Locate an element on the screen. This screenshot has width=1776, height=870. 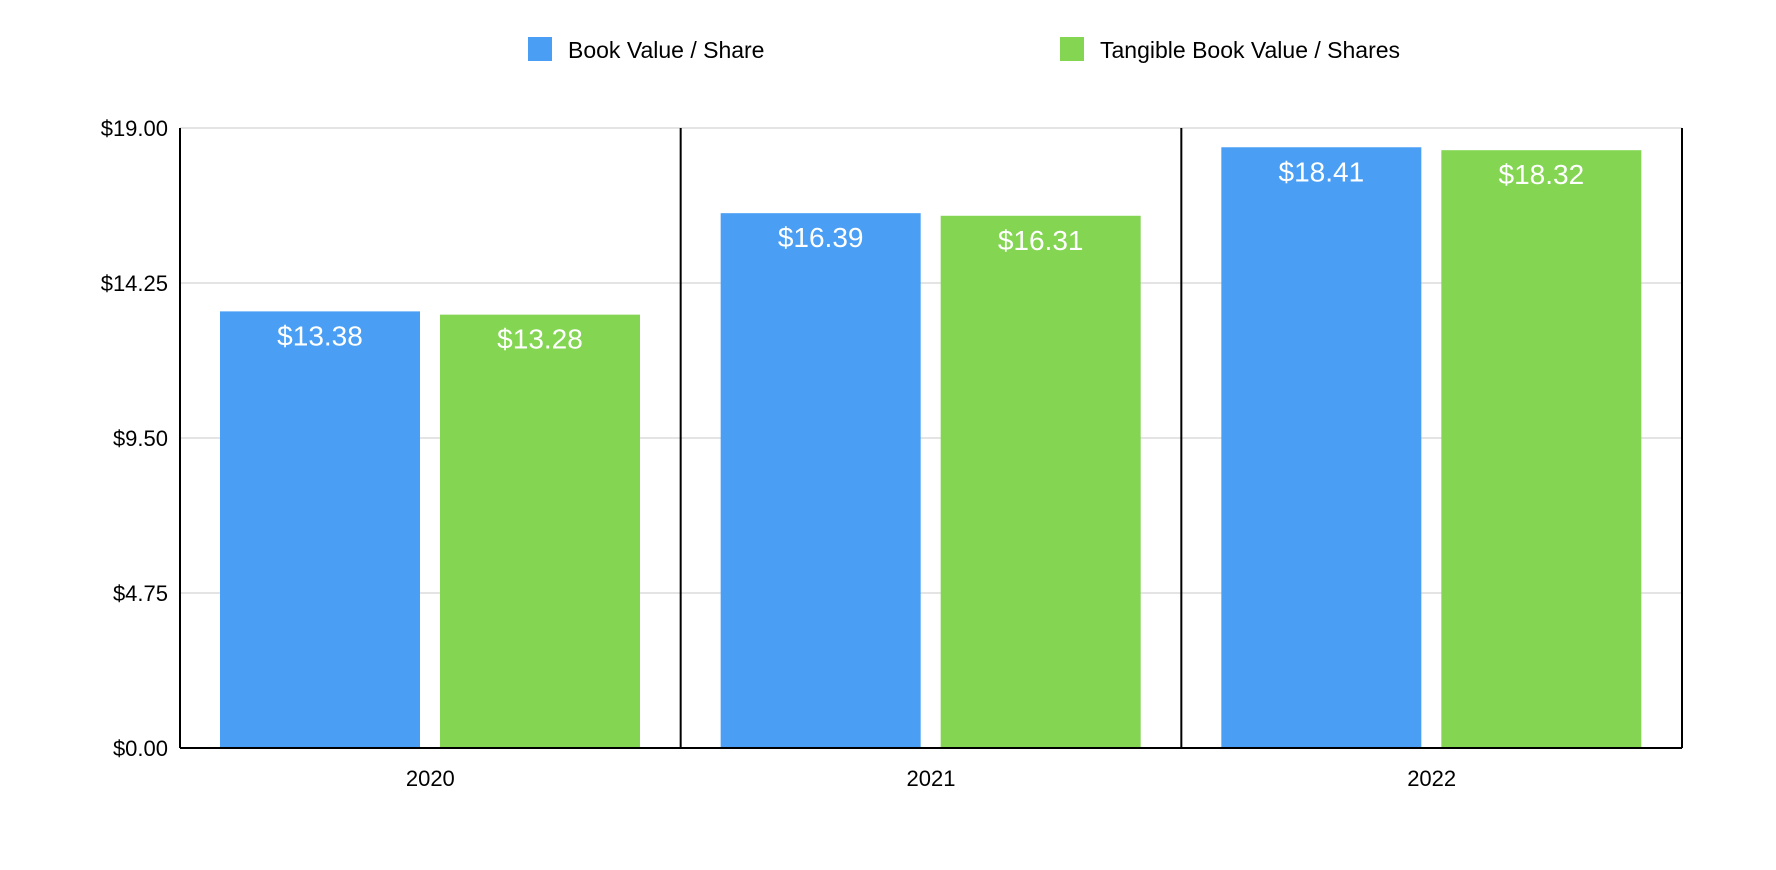
x-category-label: 2022 is located at coordinates (1431, 778).